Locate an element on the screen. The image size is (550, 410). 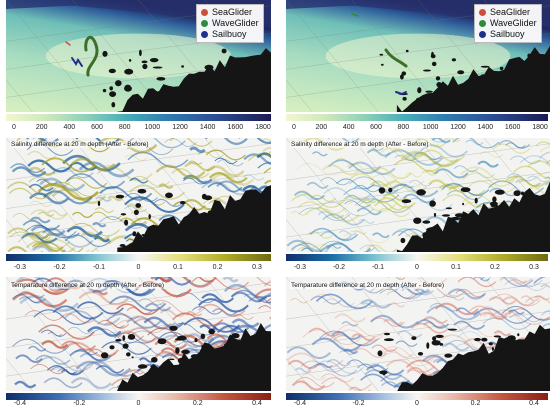
depth-colorbar-right is located at coordinates (417, 117).